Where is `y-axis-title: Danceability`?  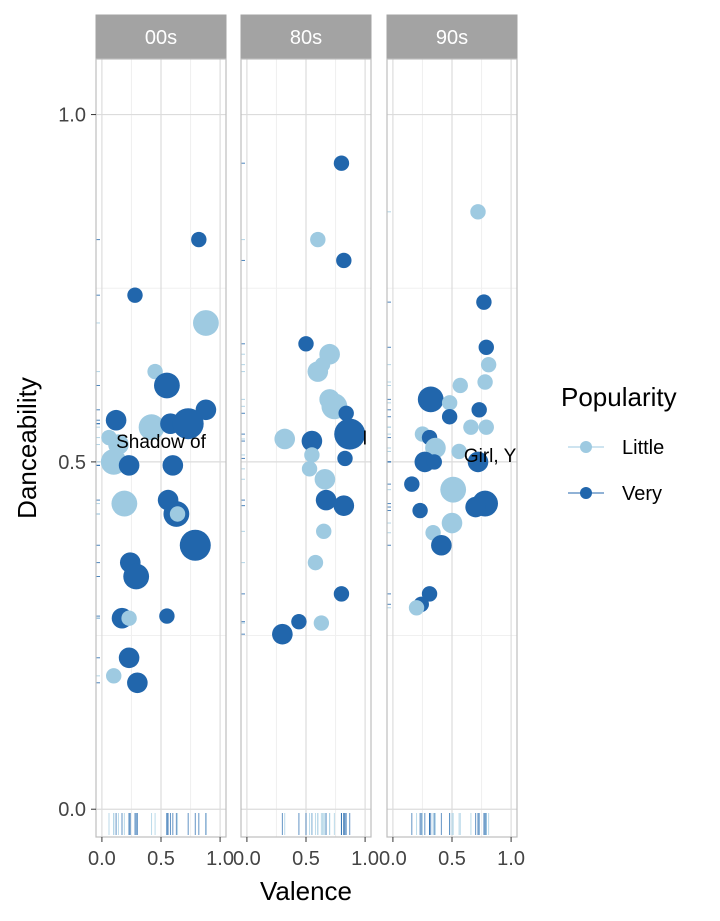 y-axis-title: Danceability is located at coordinates (27, 448).